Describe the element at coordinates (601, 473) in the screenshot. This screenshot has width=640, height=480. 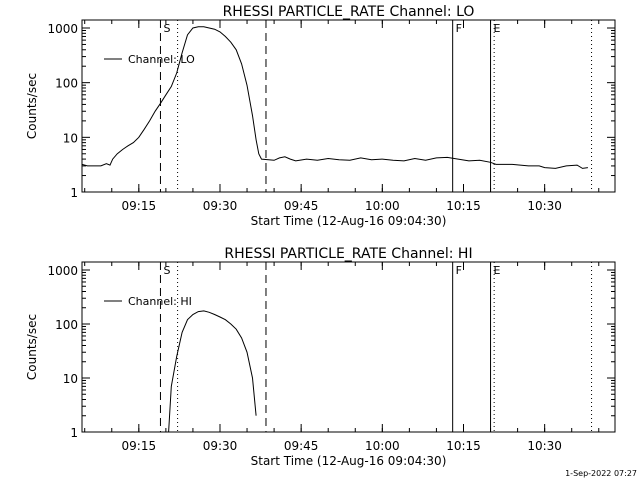
I see `footer-timestamp: 1-Sep-2022 07:27` at that location.